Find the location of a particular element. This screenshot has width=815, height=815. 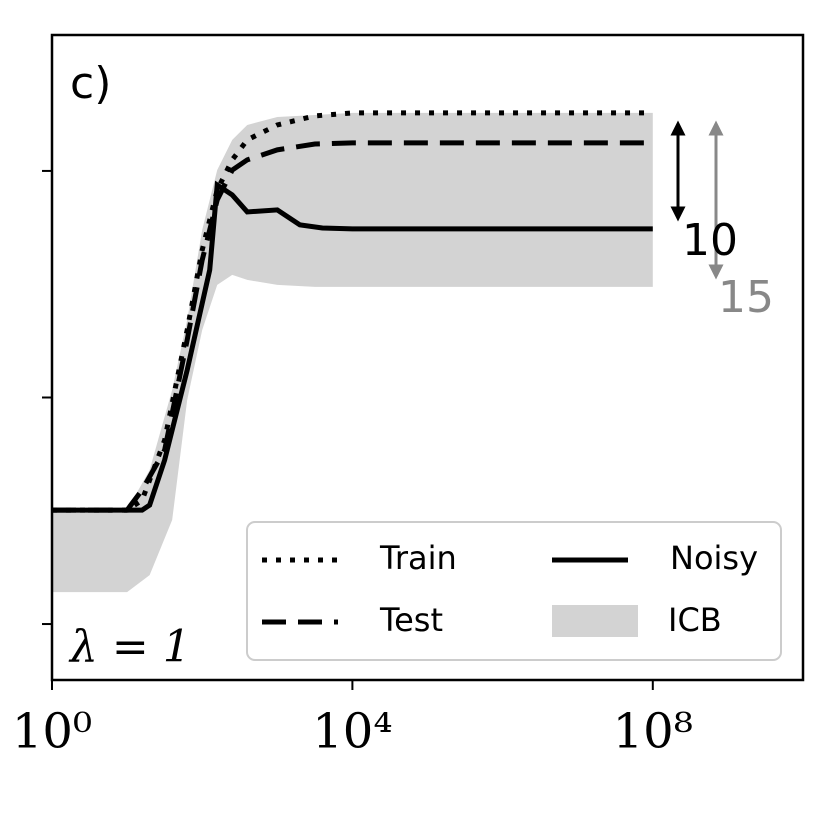

x-tick-label: 10⁰ is located at coordinates (52, 732).